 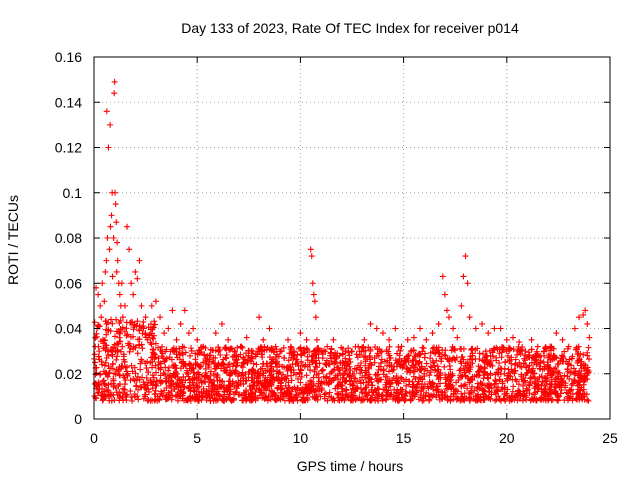 What do you see at coordinates (354, 438) in the screenshot?
I see `x-tick-labels: 0 5 10 15 20 25` at bounding box center [354, 438].